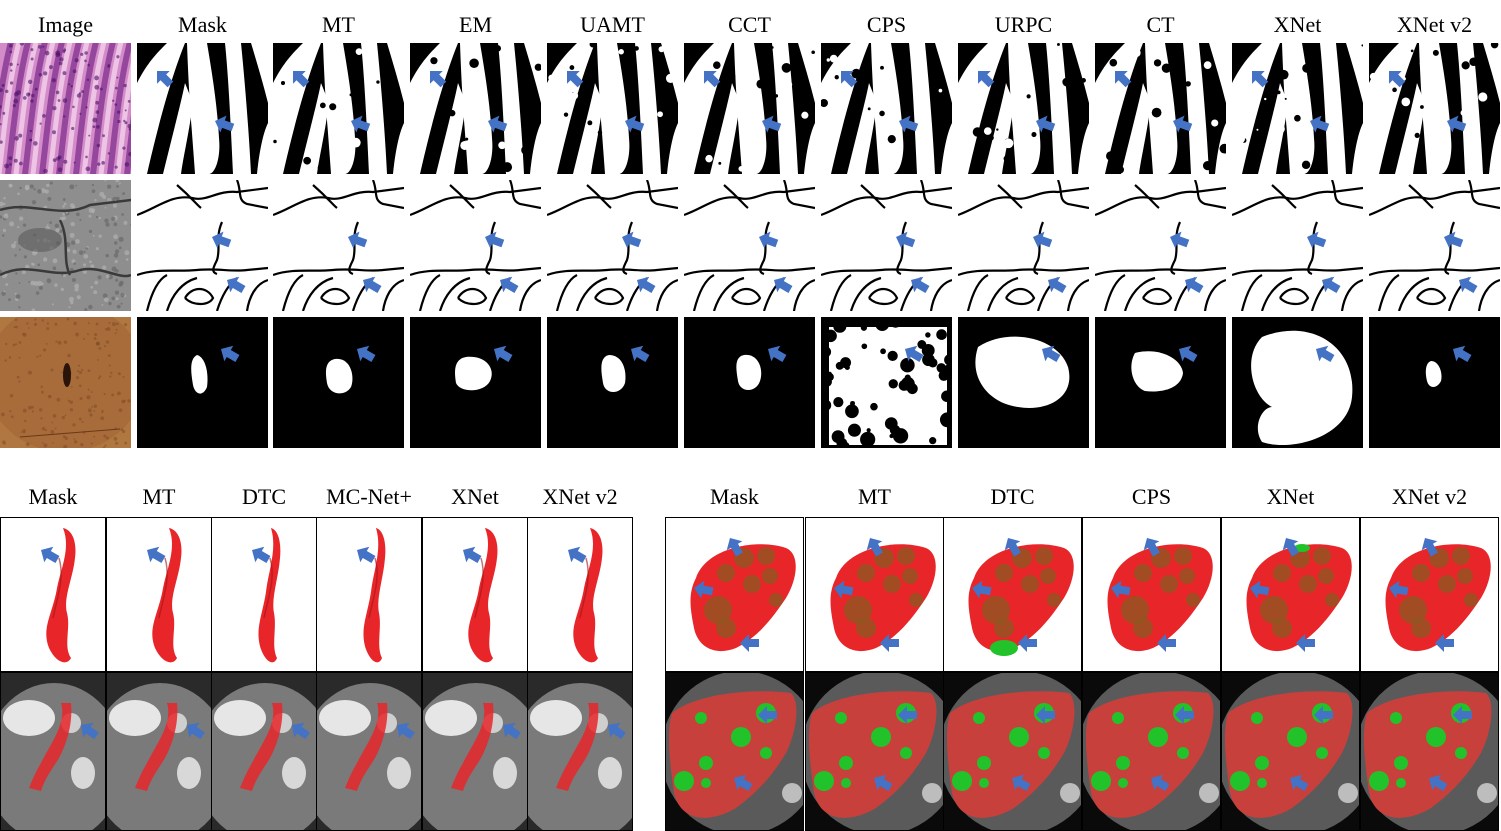 The width and height of the screenshot is (1501, 831). I want to click on liver-ct-3-graphic, so click(1151, 751).